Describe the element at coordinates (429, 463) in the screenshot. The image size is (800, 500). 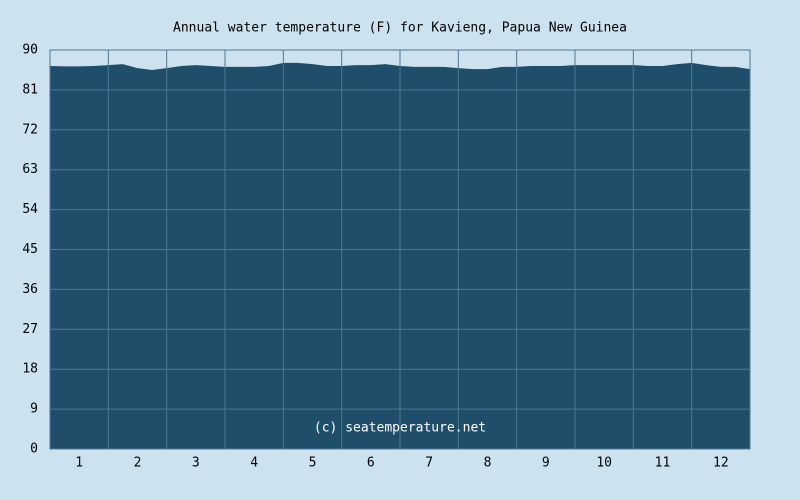
I see `x-tick-label: 7` at that location.